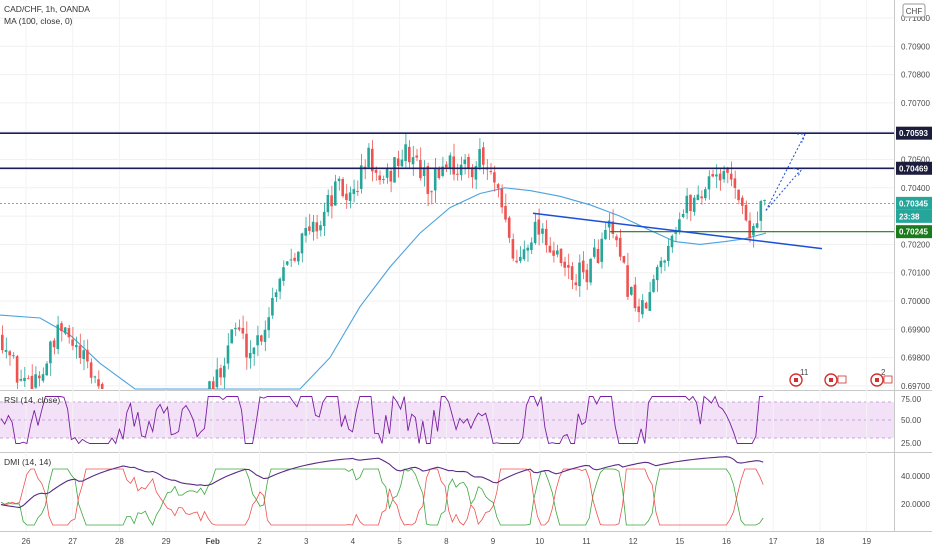  I want to click on currency-badge, so click(914, 10).